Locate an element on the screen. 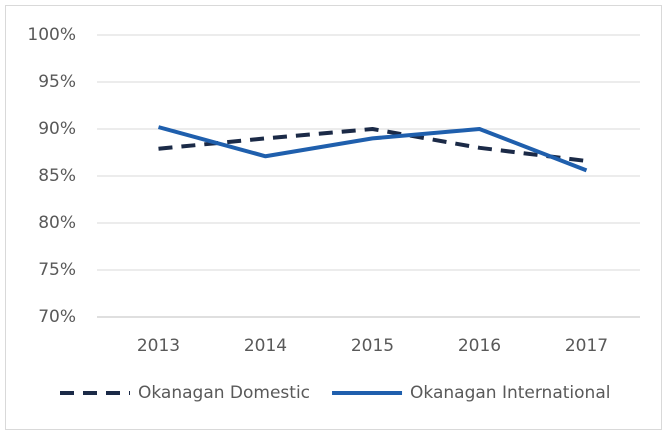 The image size is (663, 430). legend-label: Okanagan International is located at coordinates (510, 393).